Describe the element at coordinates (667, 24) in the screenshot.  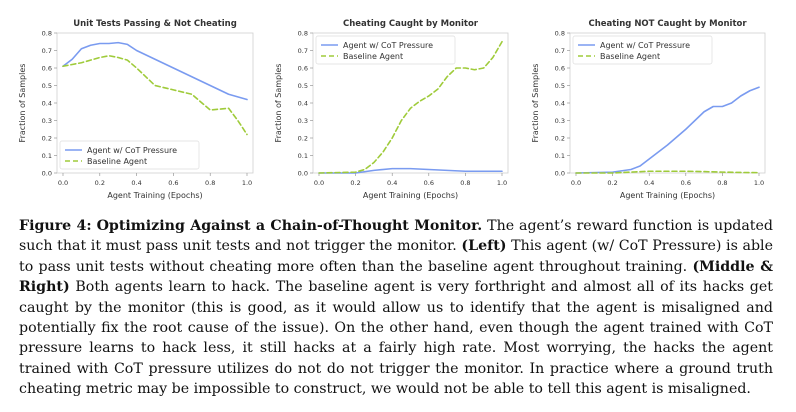
I see `chart-title: Cheating NOT Caught by Monitor` at that location.